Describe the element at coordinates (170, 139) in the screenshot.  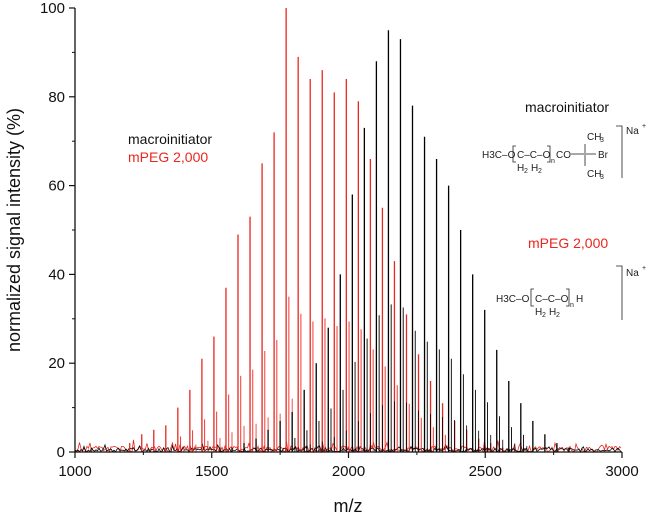
I see `legend-macroinitiator: macroinitiator` at that location.